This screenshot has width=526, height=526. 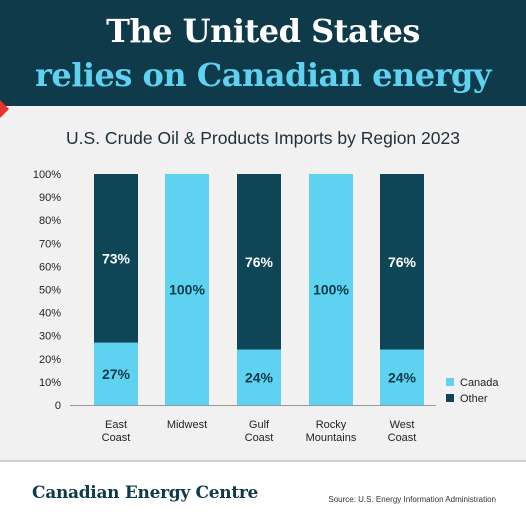 I want to click on y-tick-label: 10%, so click(x=50, y=383).